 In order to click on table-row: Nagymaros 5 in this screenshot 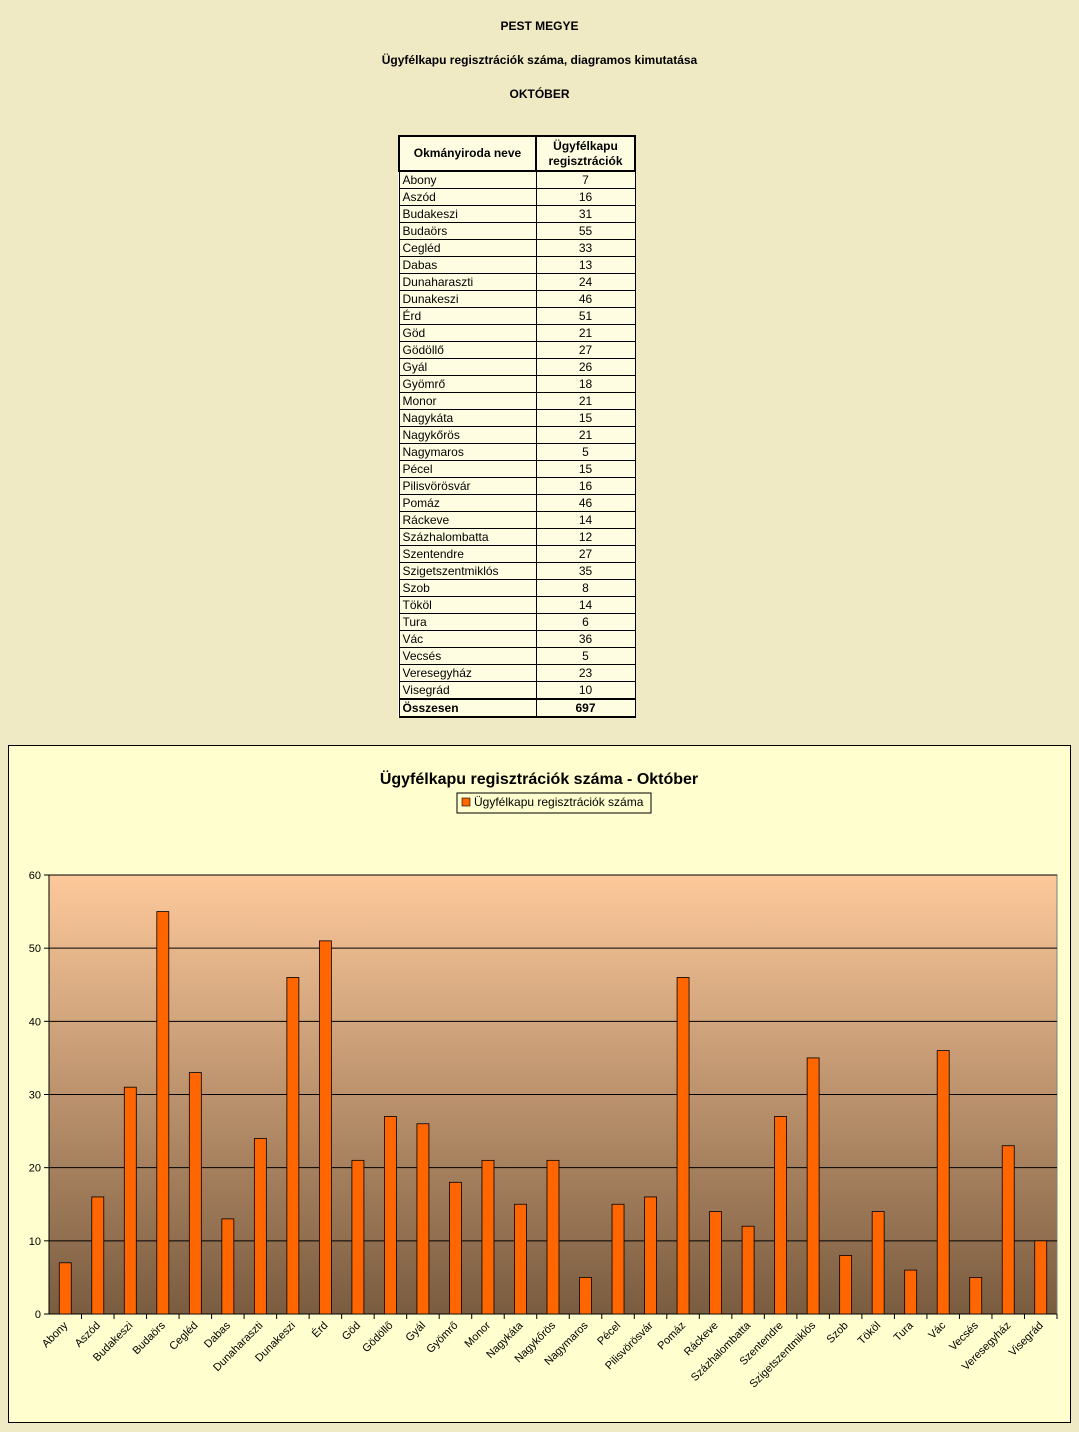, I will do `click(517, 452)`.